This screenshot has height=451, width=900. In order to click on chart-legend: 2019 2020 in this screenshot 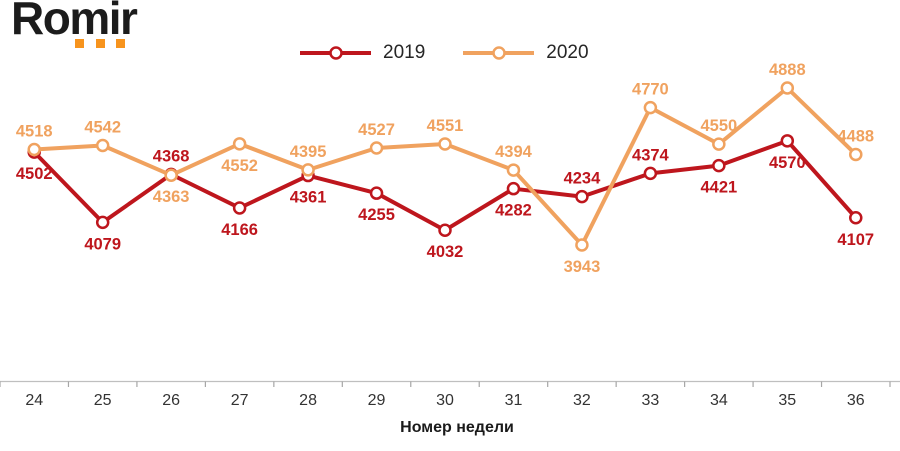, I will do `click(443, 53)`.